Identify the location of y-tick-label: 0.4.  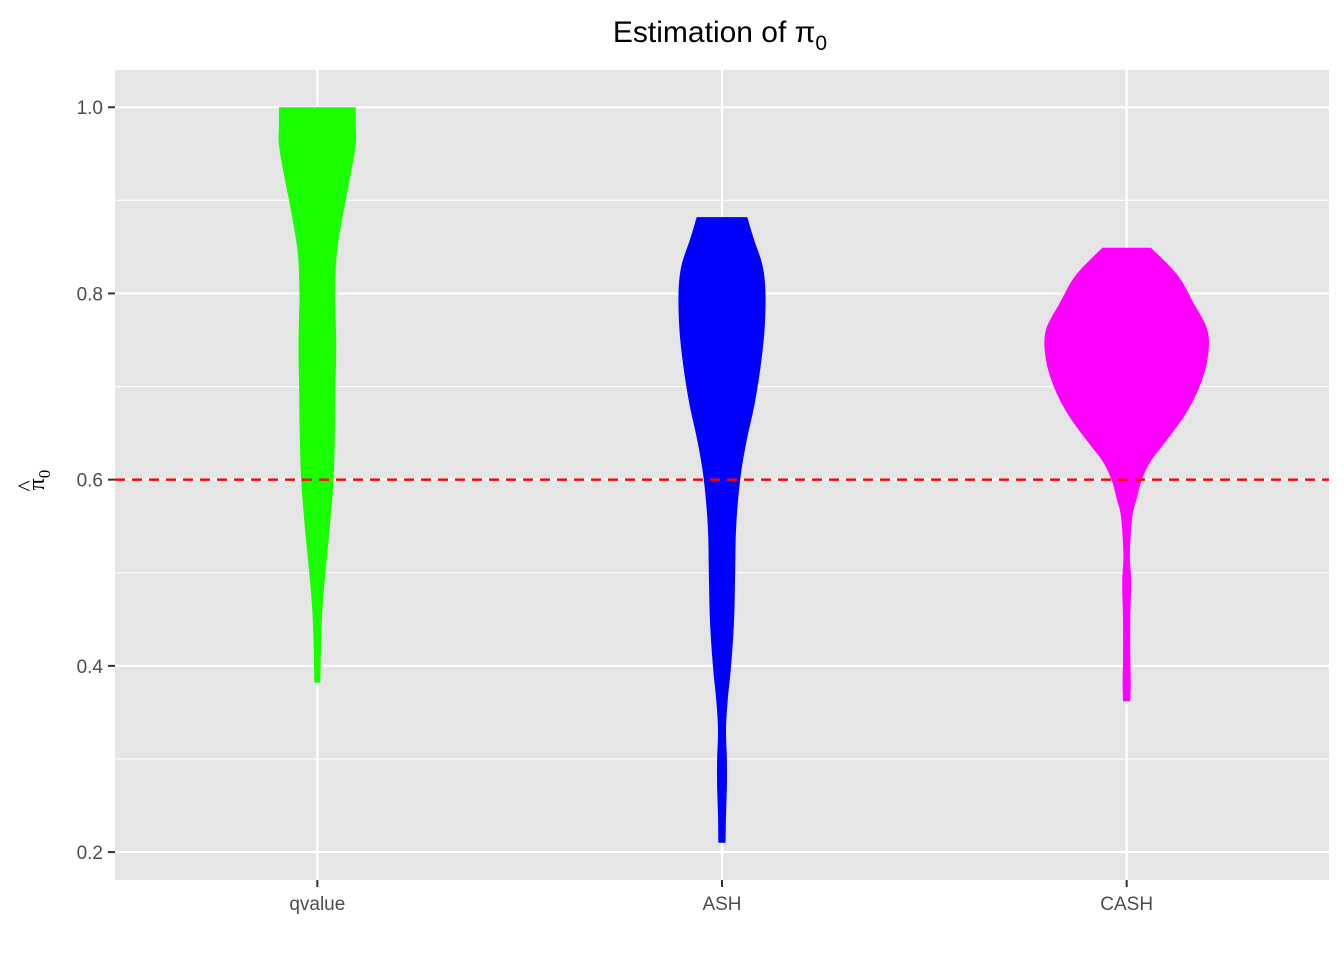
(90, 667).